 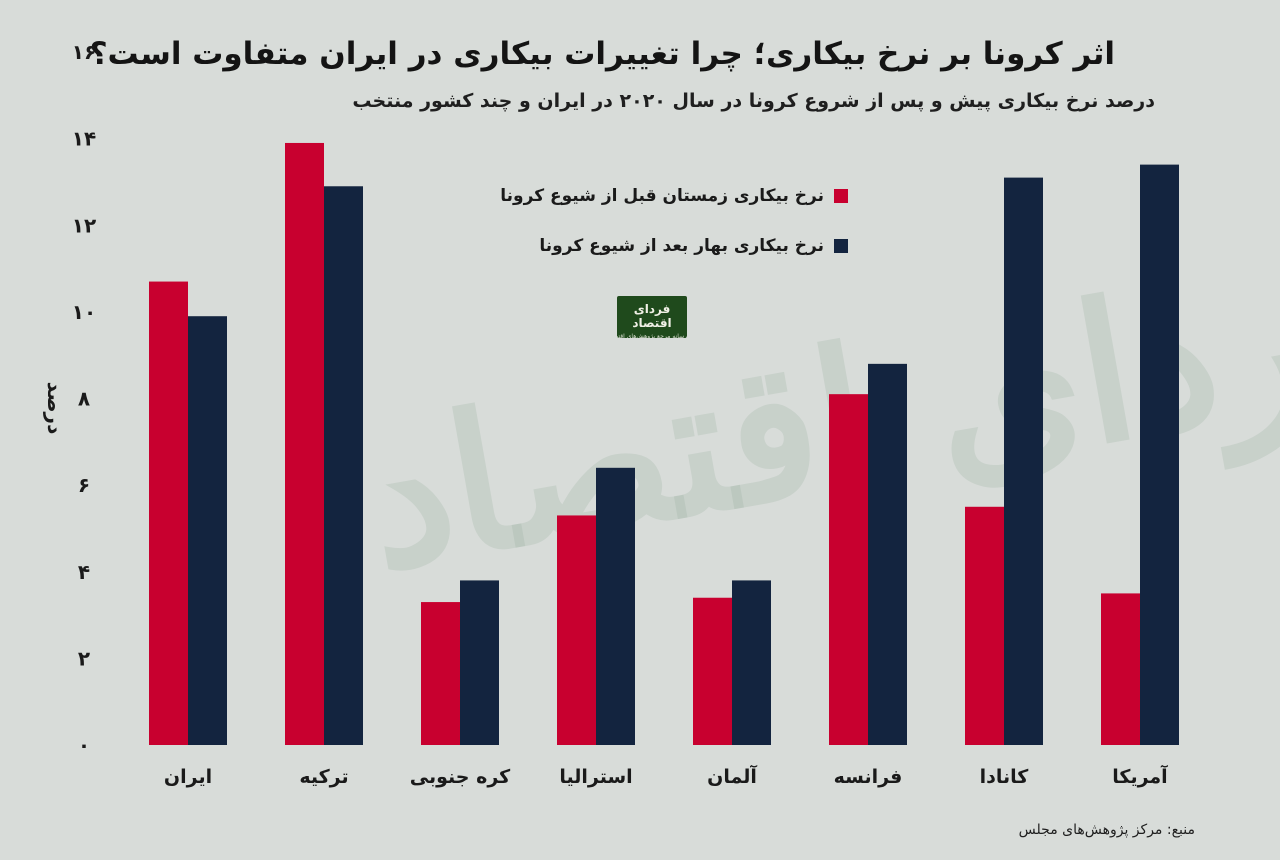 I want to click on y-tick-label: ۰, so click(x=84, y=745).